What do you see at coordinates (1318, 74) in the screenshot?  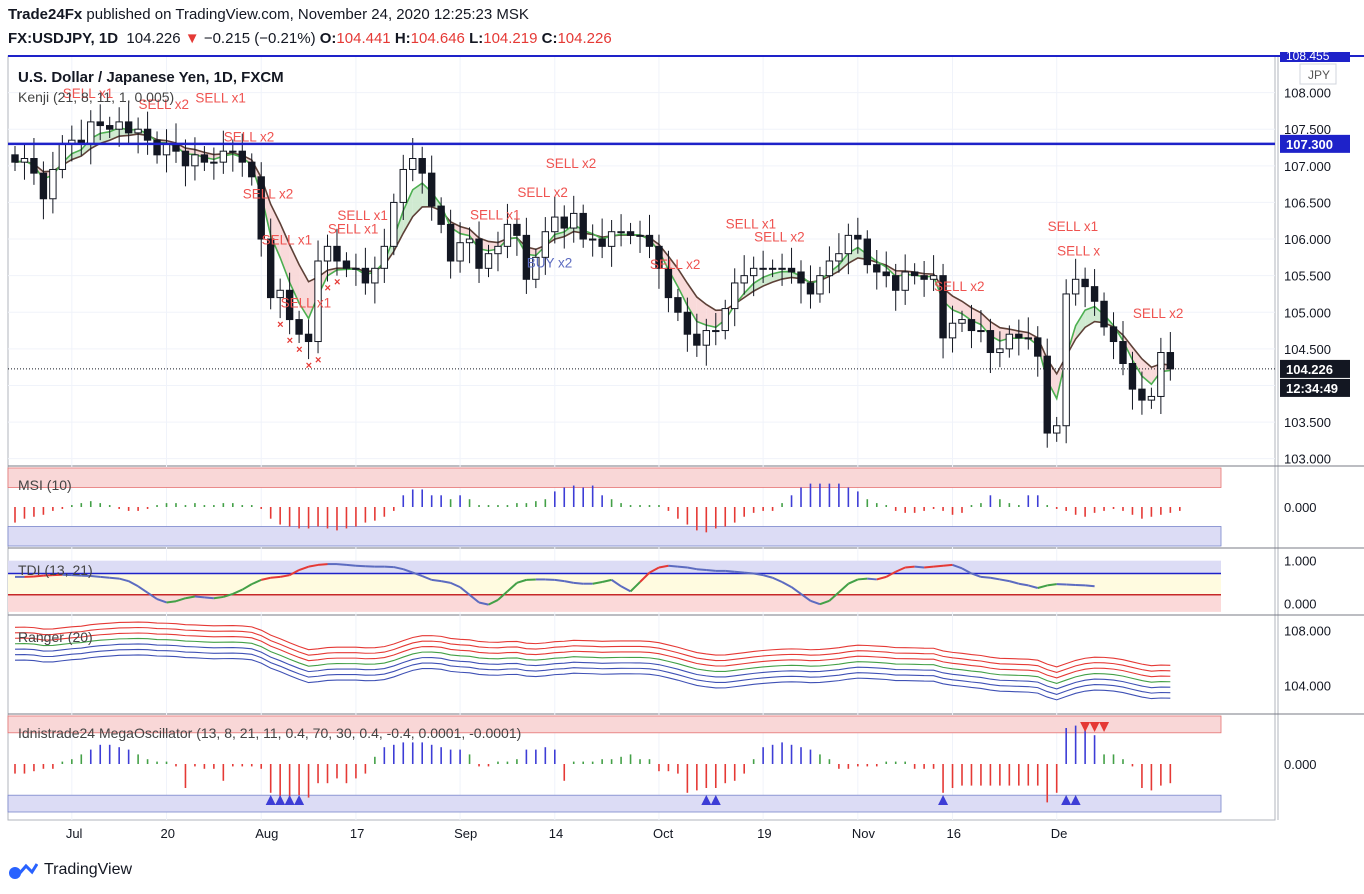 I see `currency-box` at bounding box center [1318, 74].